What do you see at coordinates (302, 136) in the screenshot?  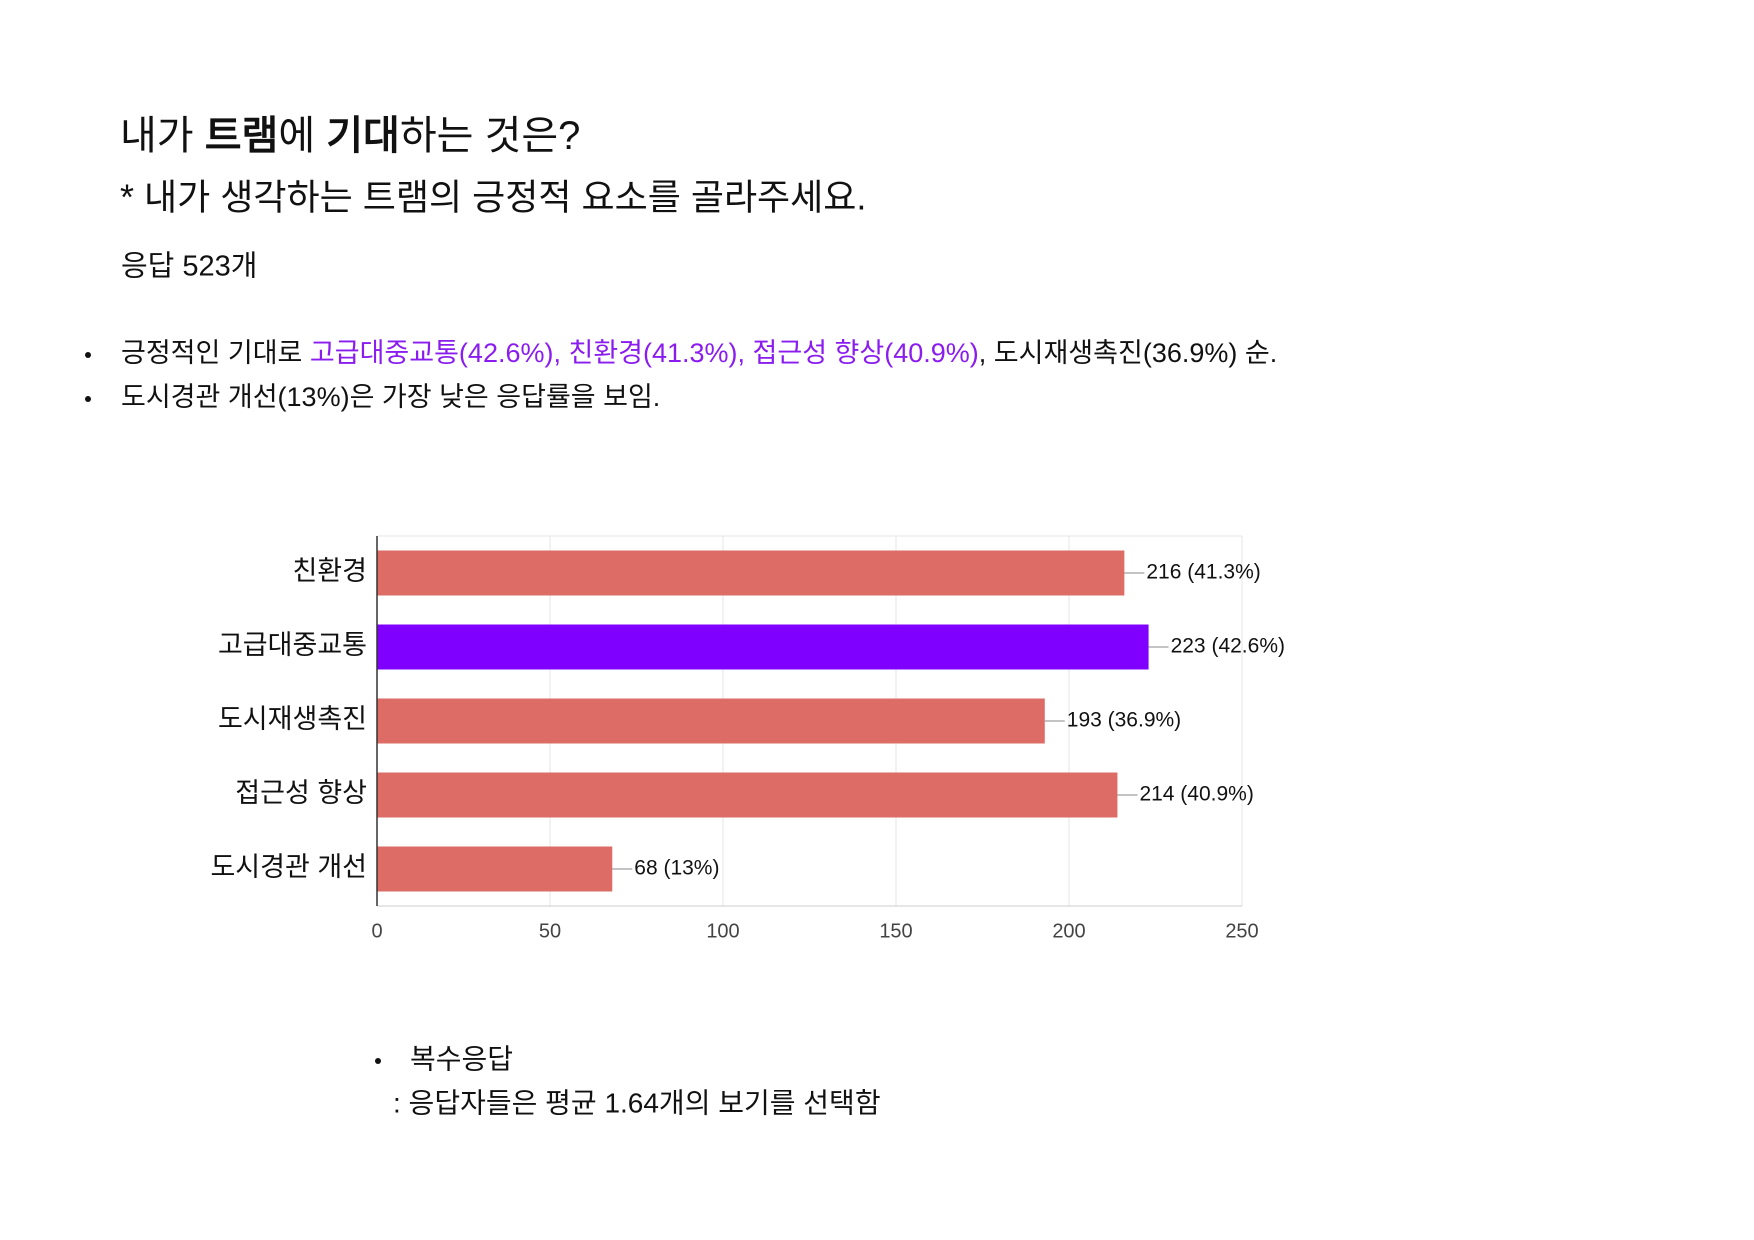 I see `title-segment: 에` at bounding box center [302, 136].